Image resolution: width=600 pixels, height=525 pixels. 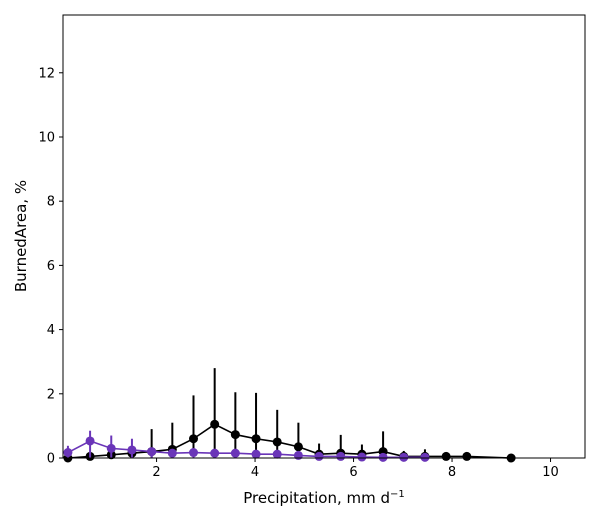 I want to click on x-tick-label: 6, so click(x=353, y=472).